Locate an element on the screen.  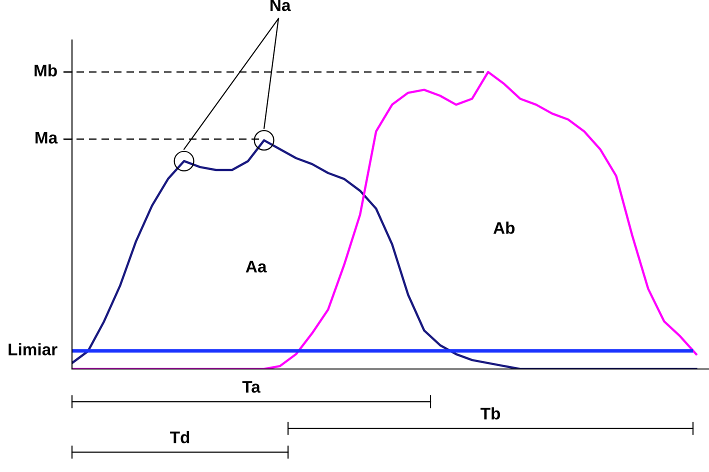
ref-line-label: Limiar is located at coordinates (33, 349).